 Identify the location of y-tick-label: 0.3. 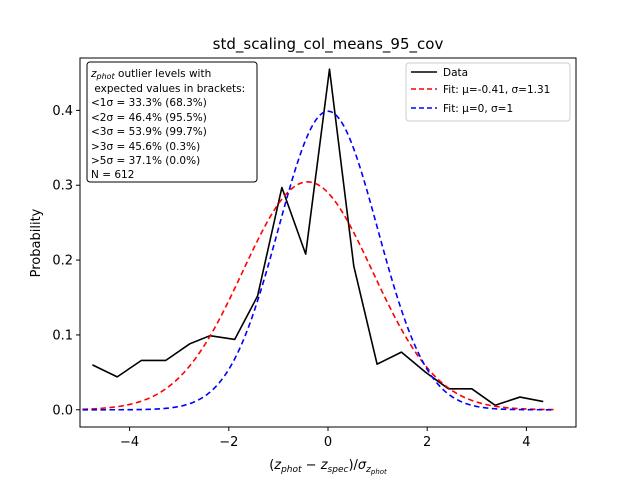
(62, 186).